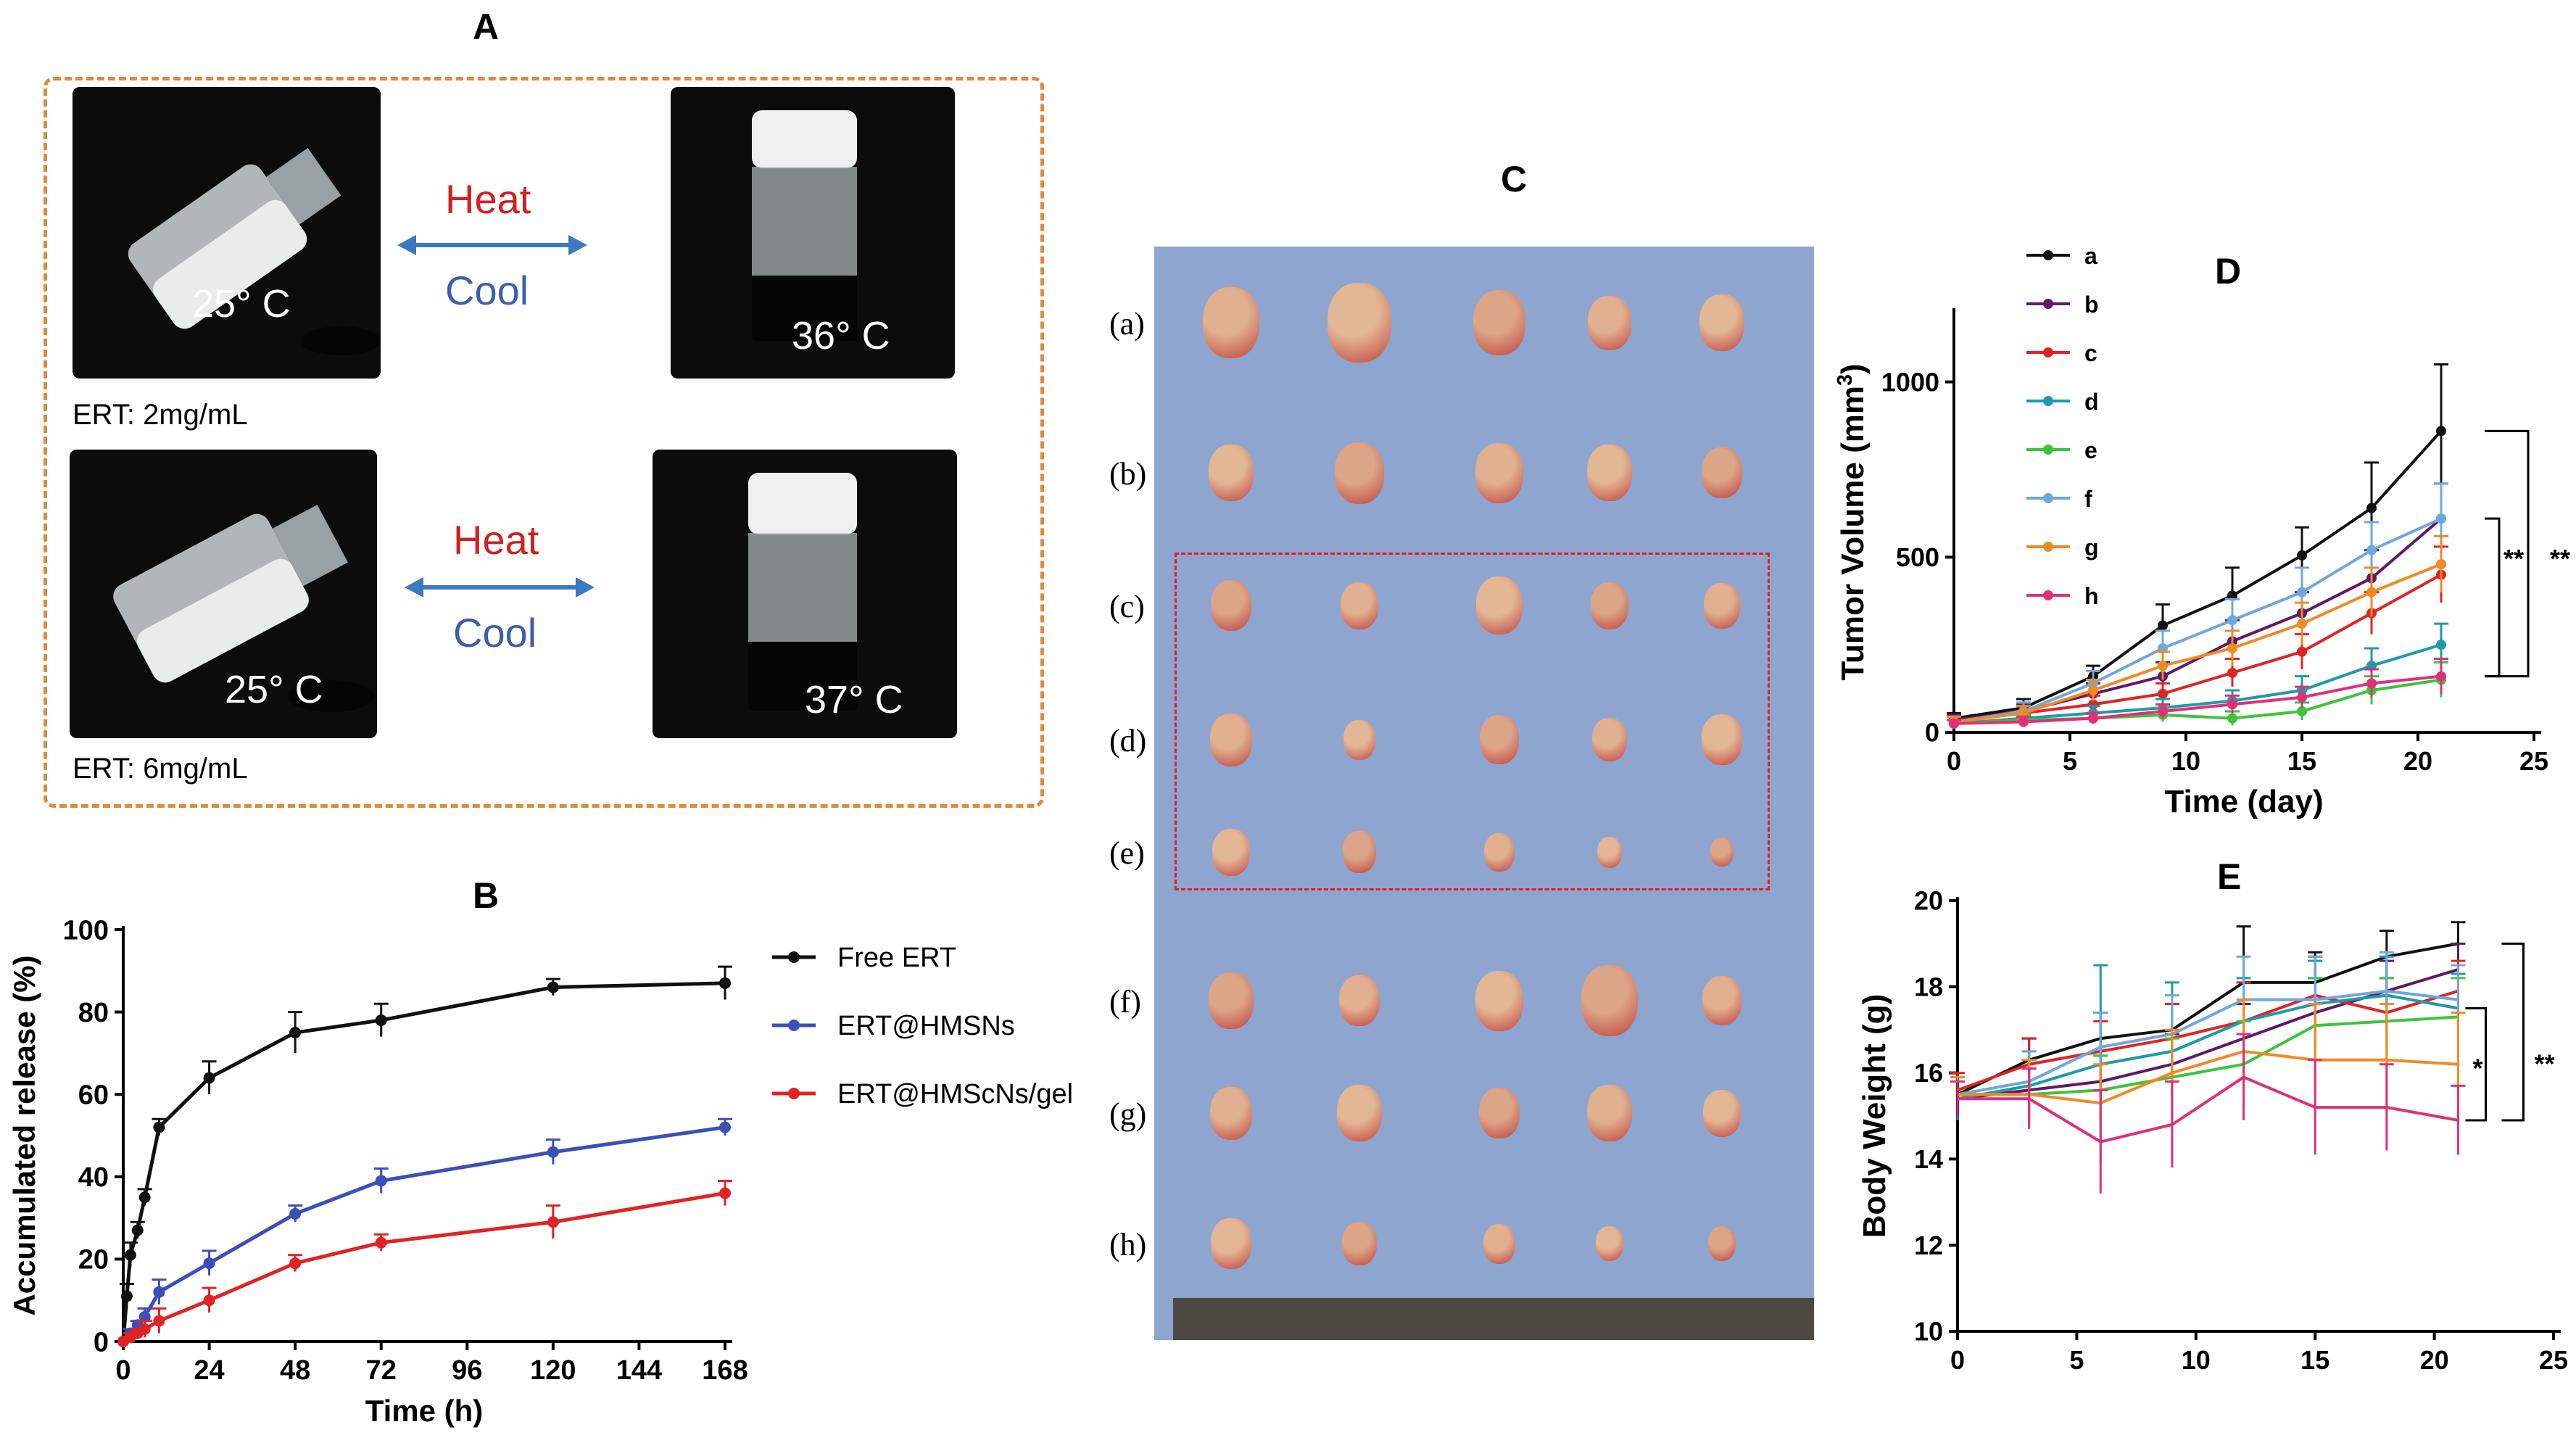 This screenshot has width=2576, height=1443. Describe the element at coordinates (2092, 596) in the screenshot. I see `legend-label: h` at that location.